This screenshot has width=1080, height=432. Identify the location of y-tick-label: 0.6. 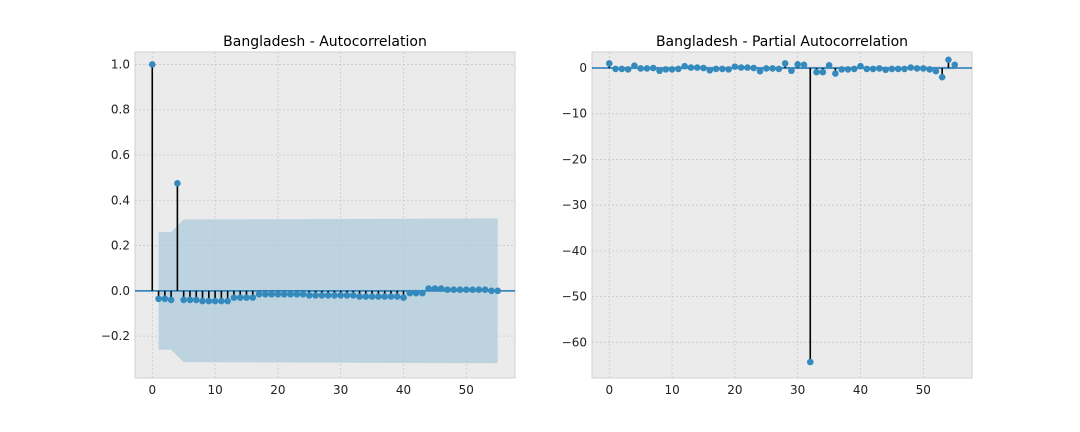
(120, 155).